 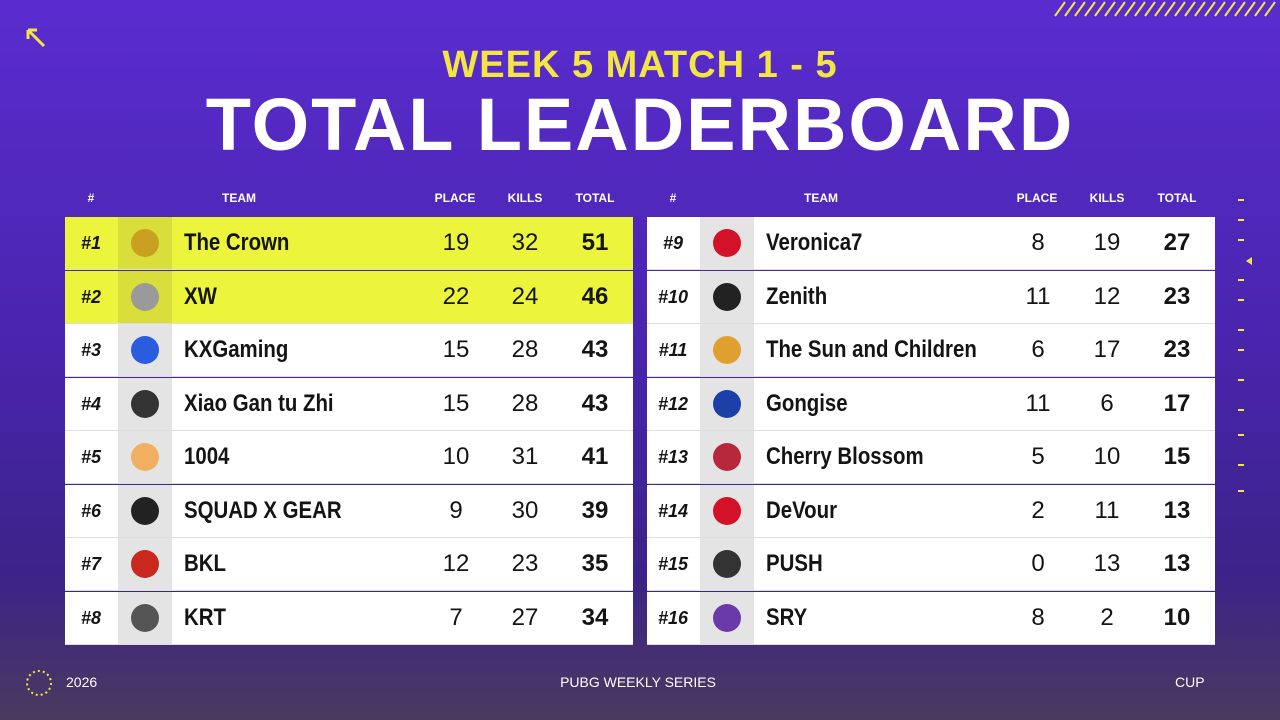 What do you see at coordinates (640, 65) in the screenshot?
I see `subtitle: WEEK 5 MATCH 1 - 5` at bounding box center [640, 65].